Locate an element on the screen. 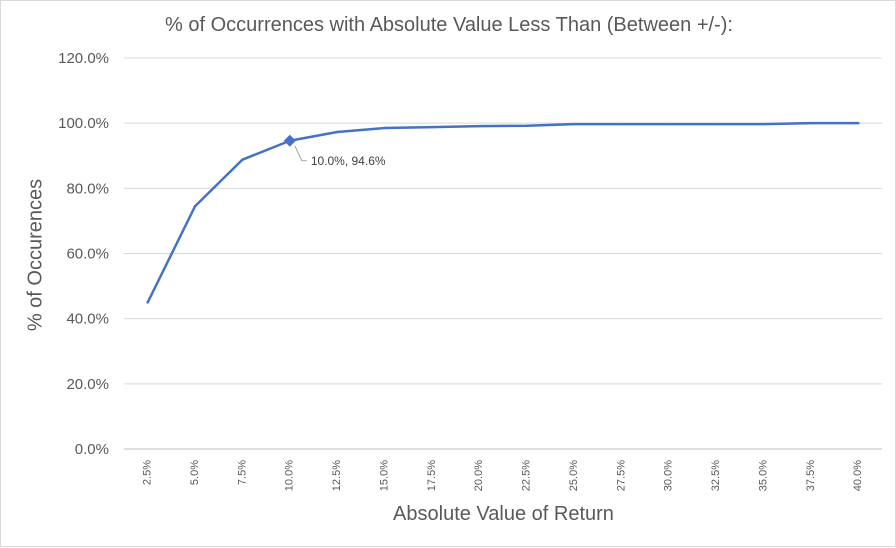 The image size is (896, 548). y-tick-label: 60.0% is located at coordinates (87, 254).